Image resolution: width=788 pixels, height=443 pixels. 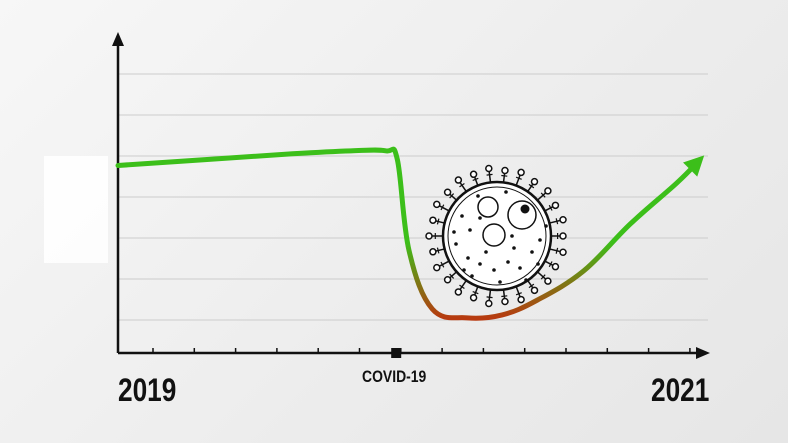 What do you see at coordinates (76, 209) in the screenshot?
I see `white-panel` at bounding box center [76, 209].